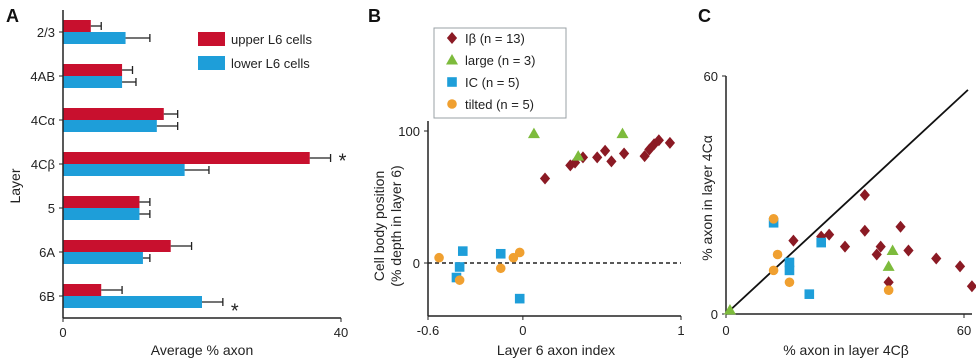 The width and height of the screenshot is (976, 362). Describe the element at coordinates (495, 38) in the screenshot. I see `legend-label-diamond: Iβ (n = 13)` at that location.